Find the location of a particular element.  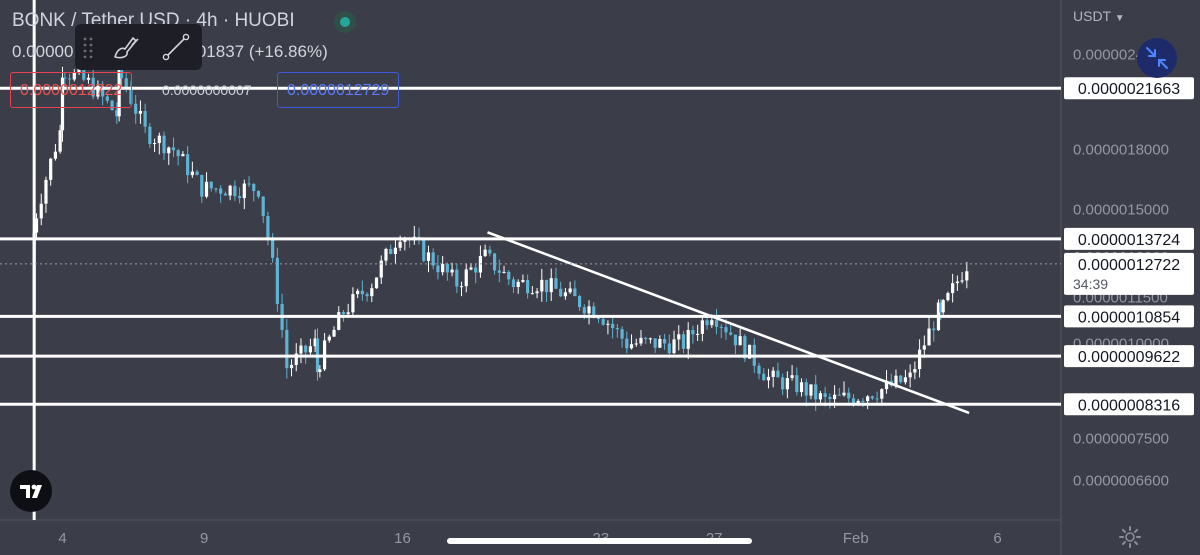

market-status-dot is located at coordinates (345, 22).